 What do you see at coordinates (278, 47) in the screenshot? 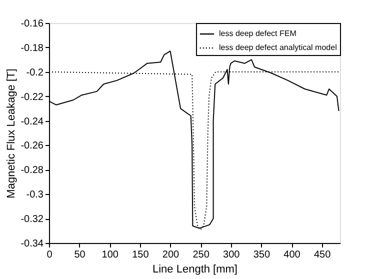
I see `legend-label: less deep defect analytical model` at bounding box center [278, 47].